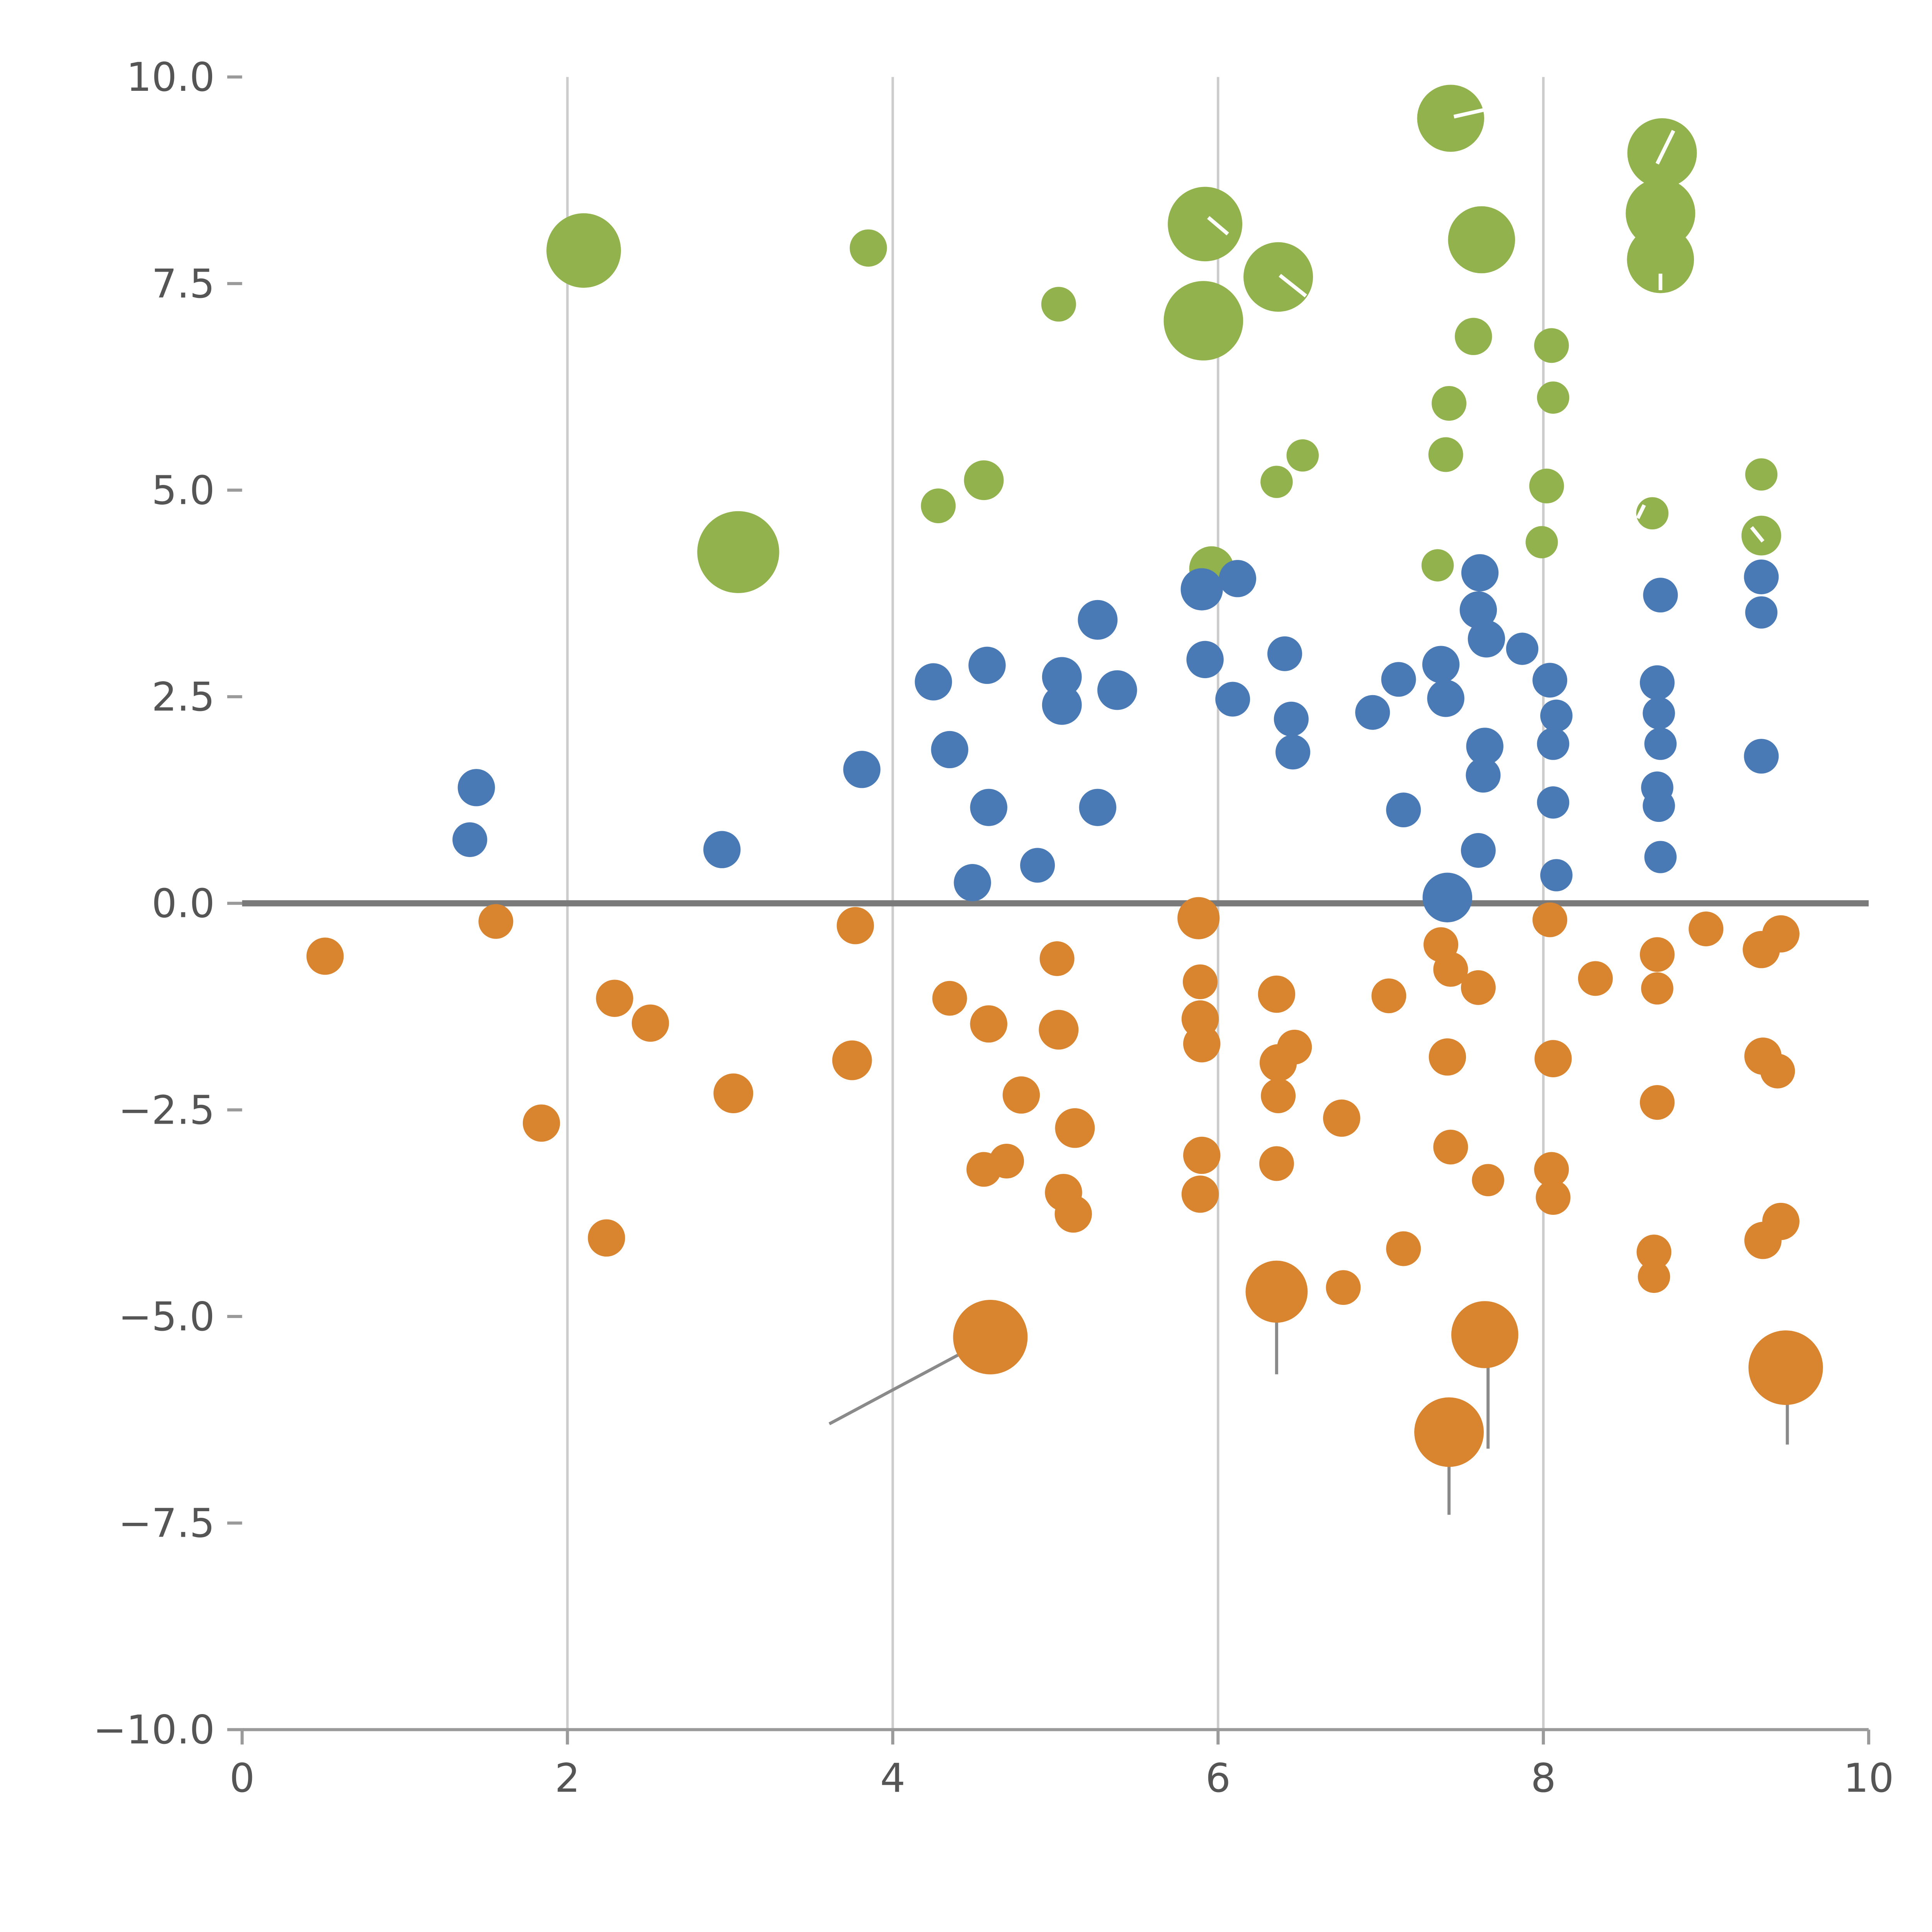 The width and height of the screenshot is (1932, 1932). What do you see at coordinates (1869, 1778) in the screenshot?
I see `x-tick-label: 10` at bounding box center [1869, 1778].